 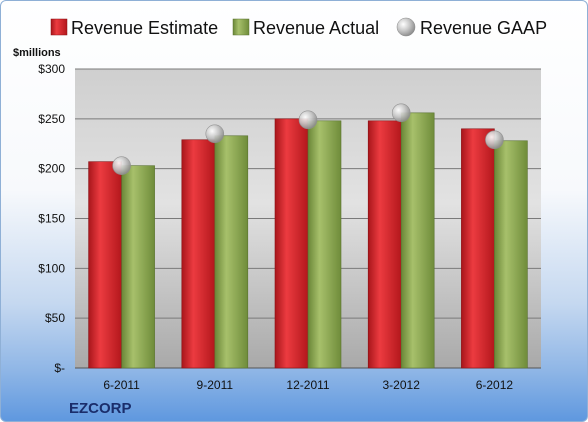 I want to click on legend-swatch-estimate, so click(x=59, y=27).